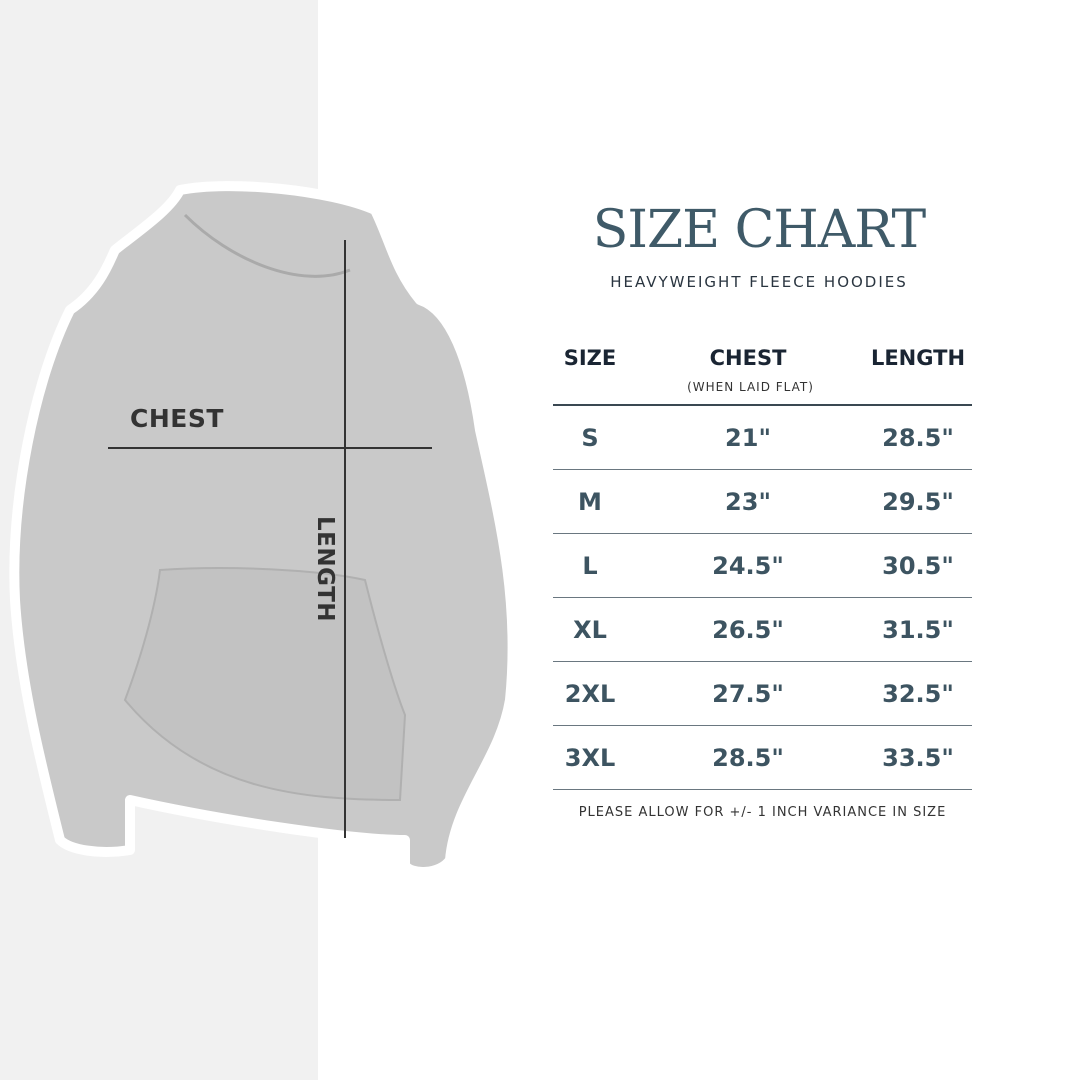  What do you see at coordinates (590, 438) in the screenshot?
I see `cell-size: S` at bounding box center [590, 438].